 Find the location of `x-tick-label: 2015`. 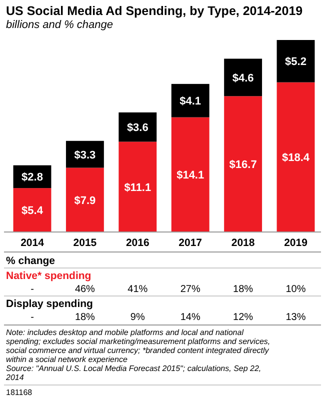

x-tick-label: 2015 is located at coordinates (85, 243).